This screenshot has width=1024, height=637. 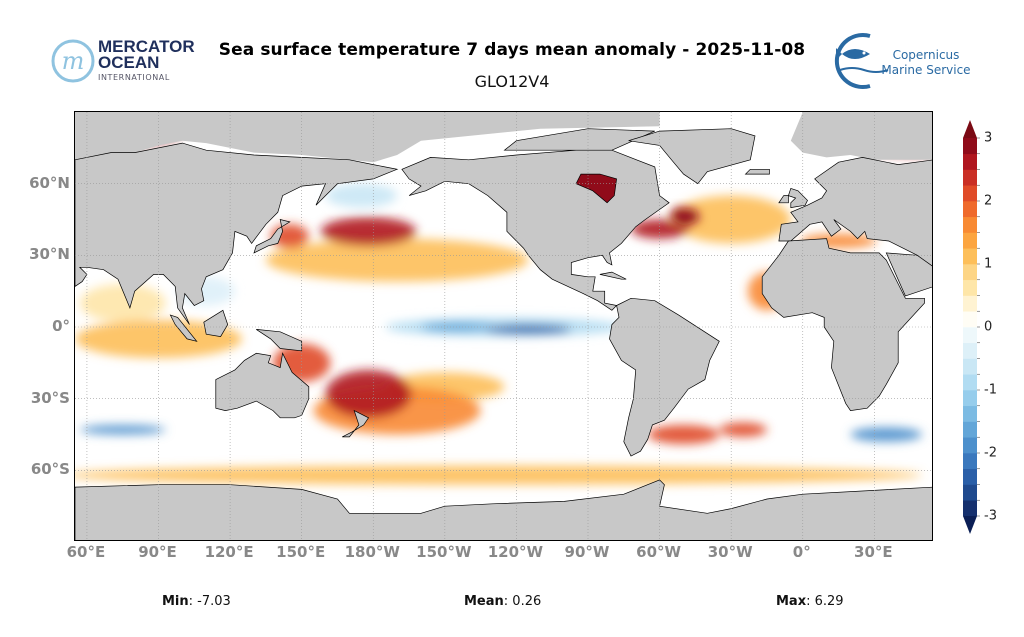 I want to click on land-antarctica, so click(x=503, y=509).